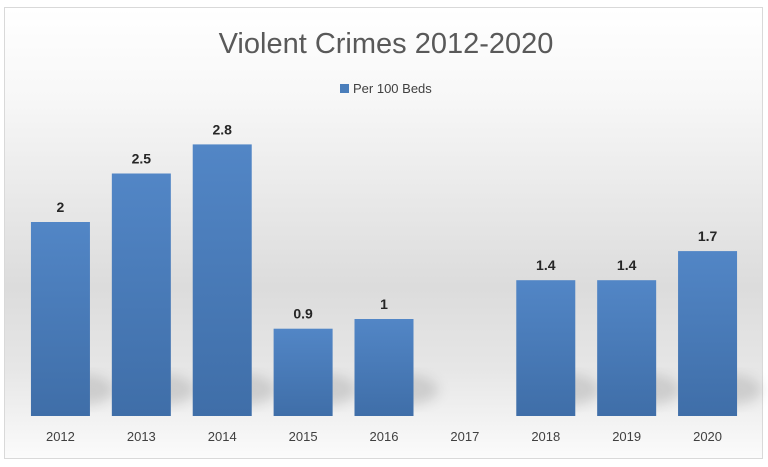 The image size is (768, 467). Describe the element at coordinates (61, 207) in the screenshot. I see `data-label: 2` at that location.